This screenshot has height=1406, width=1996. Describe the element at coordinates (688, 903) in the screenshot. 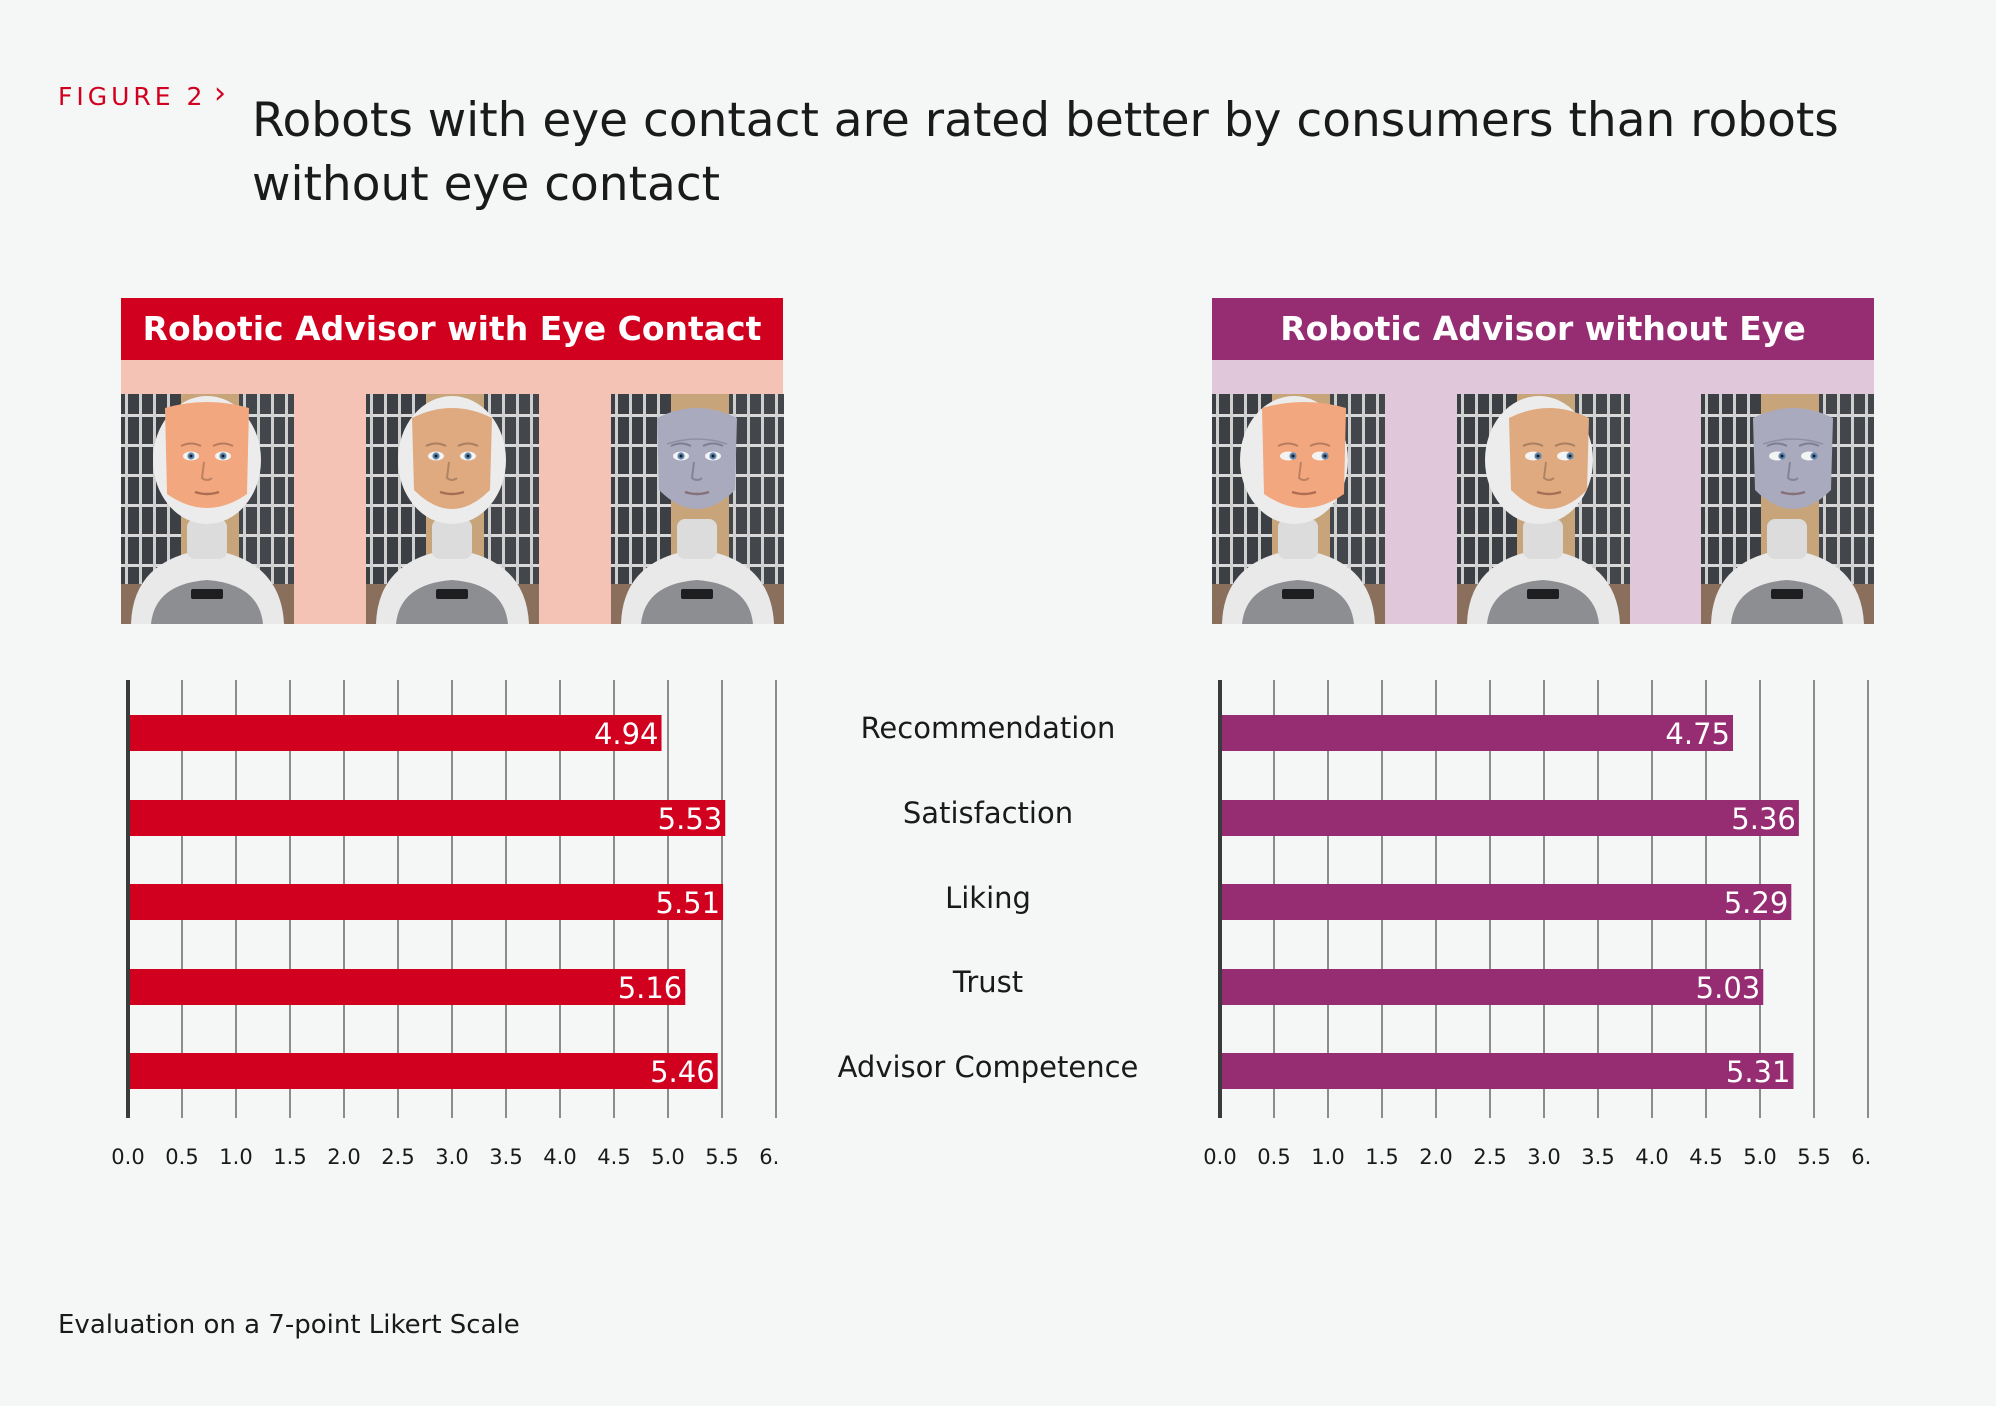

I see `bar-value-label: 5.51` at that location.